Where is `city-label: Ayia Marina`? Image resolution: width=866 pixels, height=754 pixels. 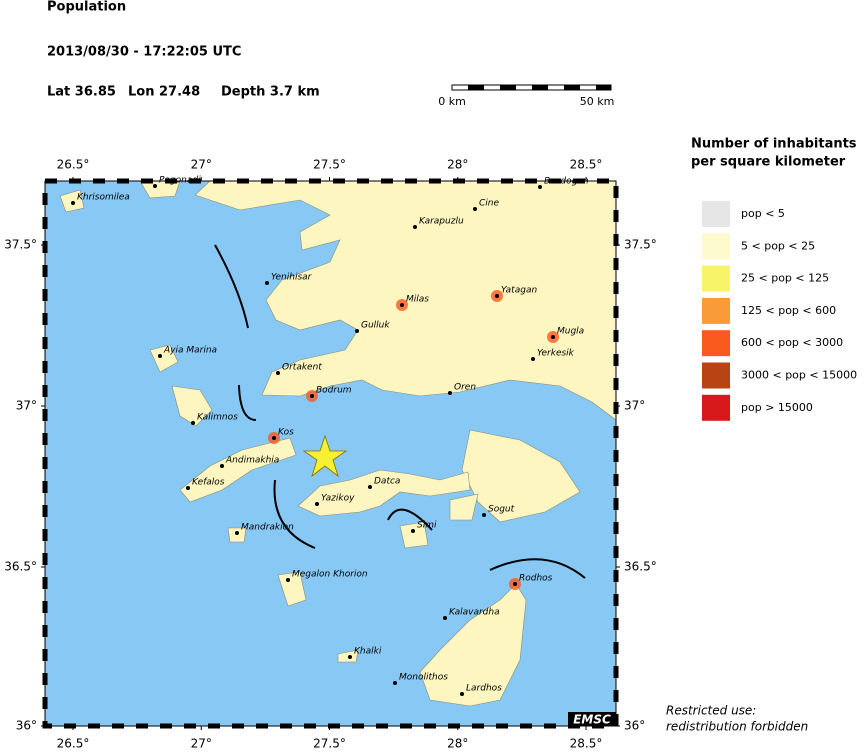 city-label: Ayia Marina is located at coordinates (190, 351).